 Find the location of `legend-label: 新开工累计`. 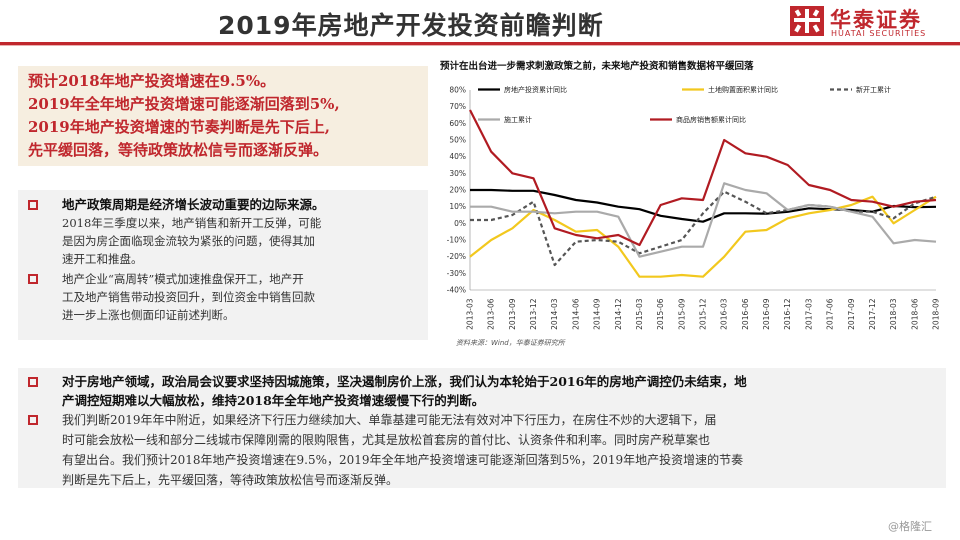

legend-label: 新开工累计 is located at coordinates (873, 89).